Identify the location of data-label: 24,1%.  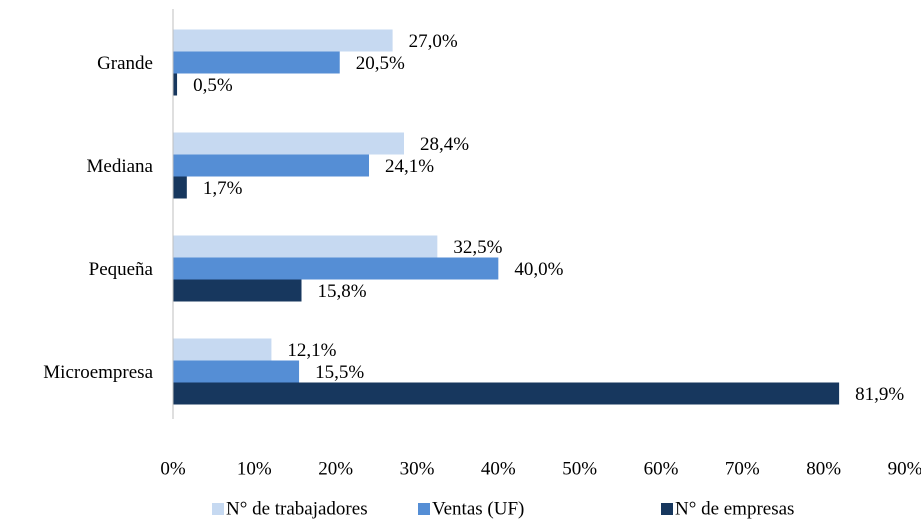
(409, 166).